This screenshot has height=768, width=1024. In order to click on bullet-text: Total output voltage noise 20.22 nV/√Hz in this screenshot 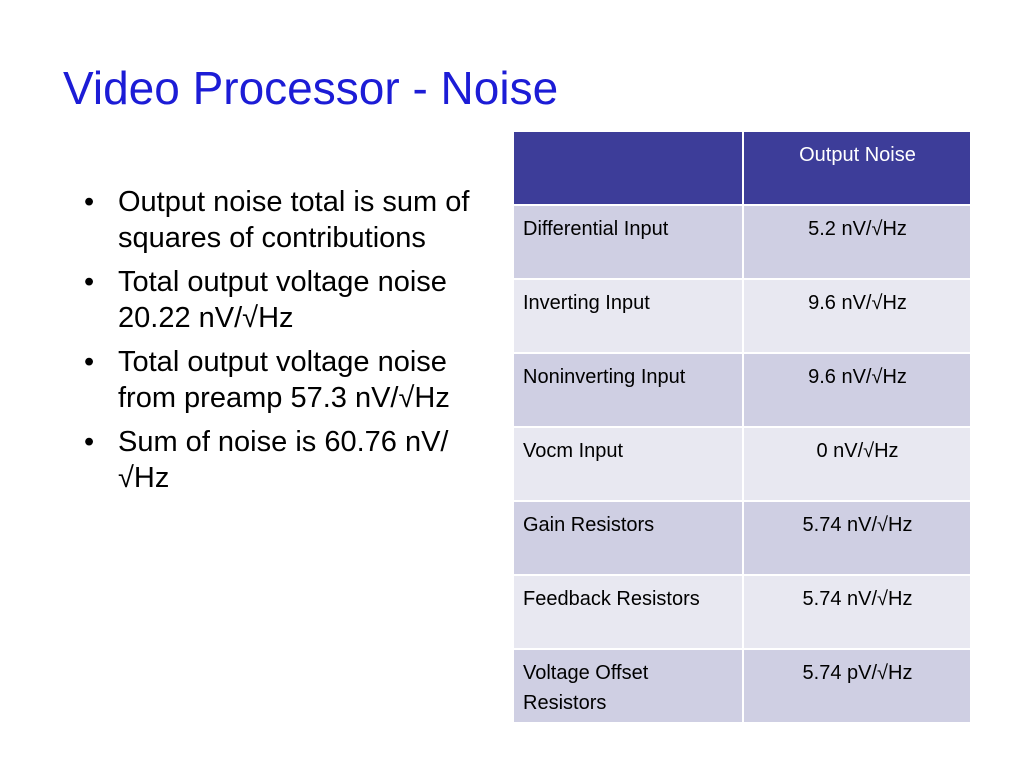, I will do `click(282, 300)`.